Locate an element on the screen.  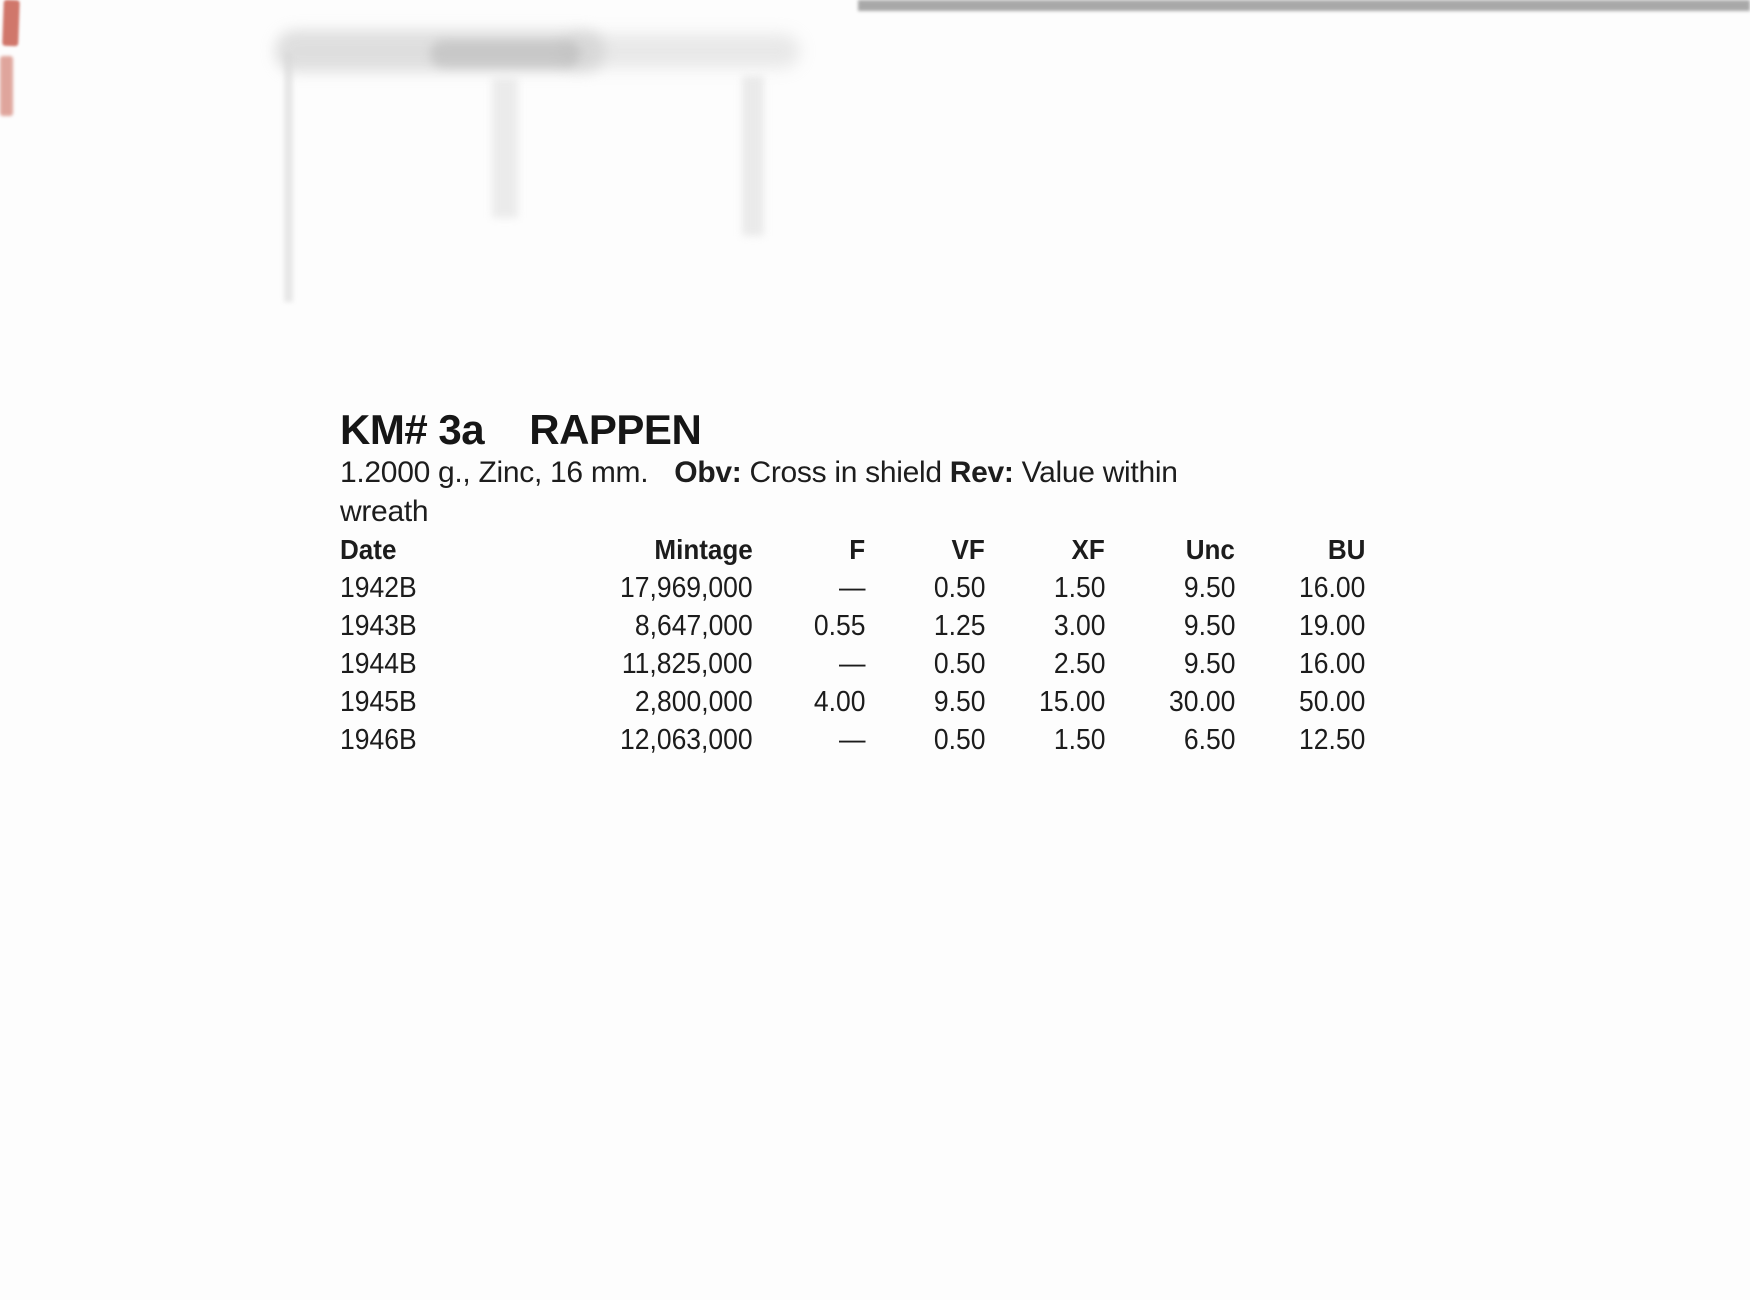
mintage-cell: 11,825,000 is located at coordinates (687, 664).